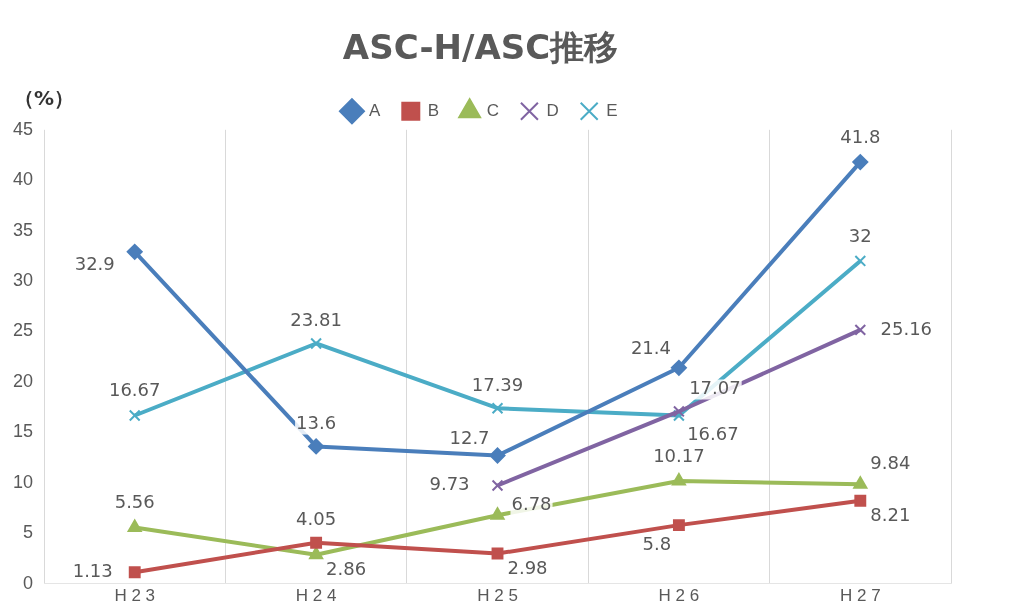  What do you see at coordinates (23, 280) in the screenshot?
I see `y-tick-label: 30` at bounding box center [23, 280].